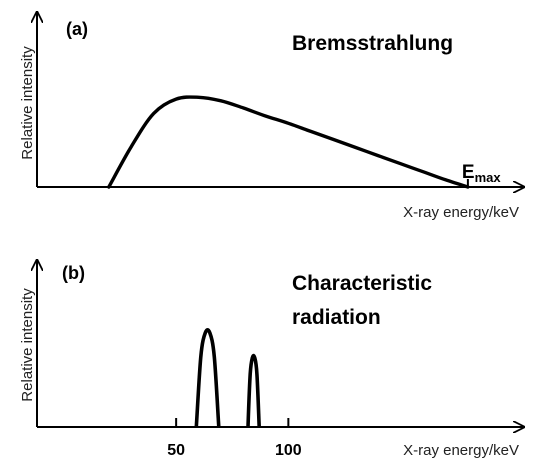  I want to click on panel-a-emax-label: Emax, so click(481, 173).